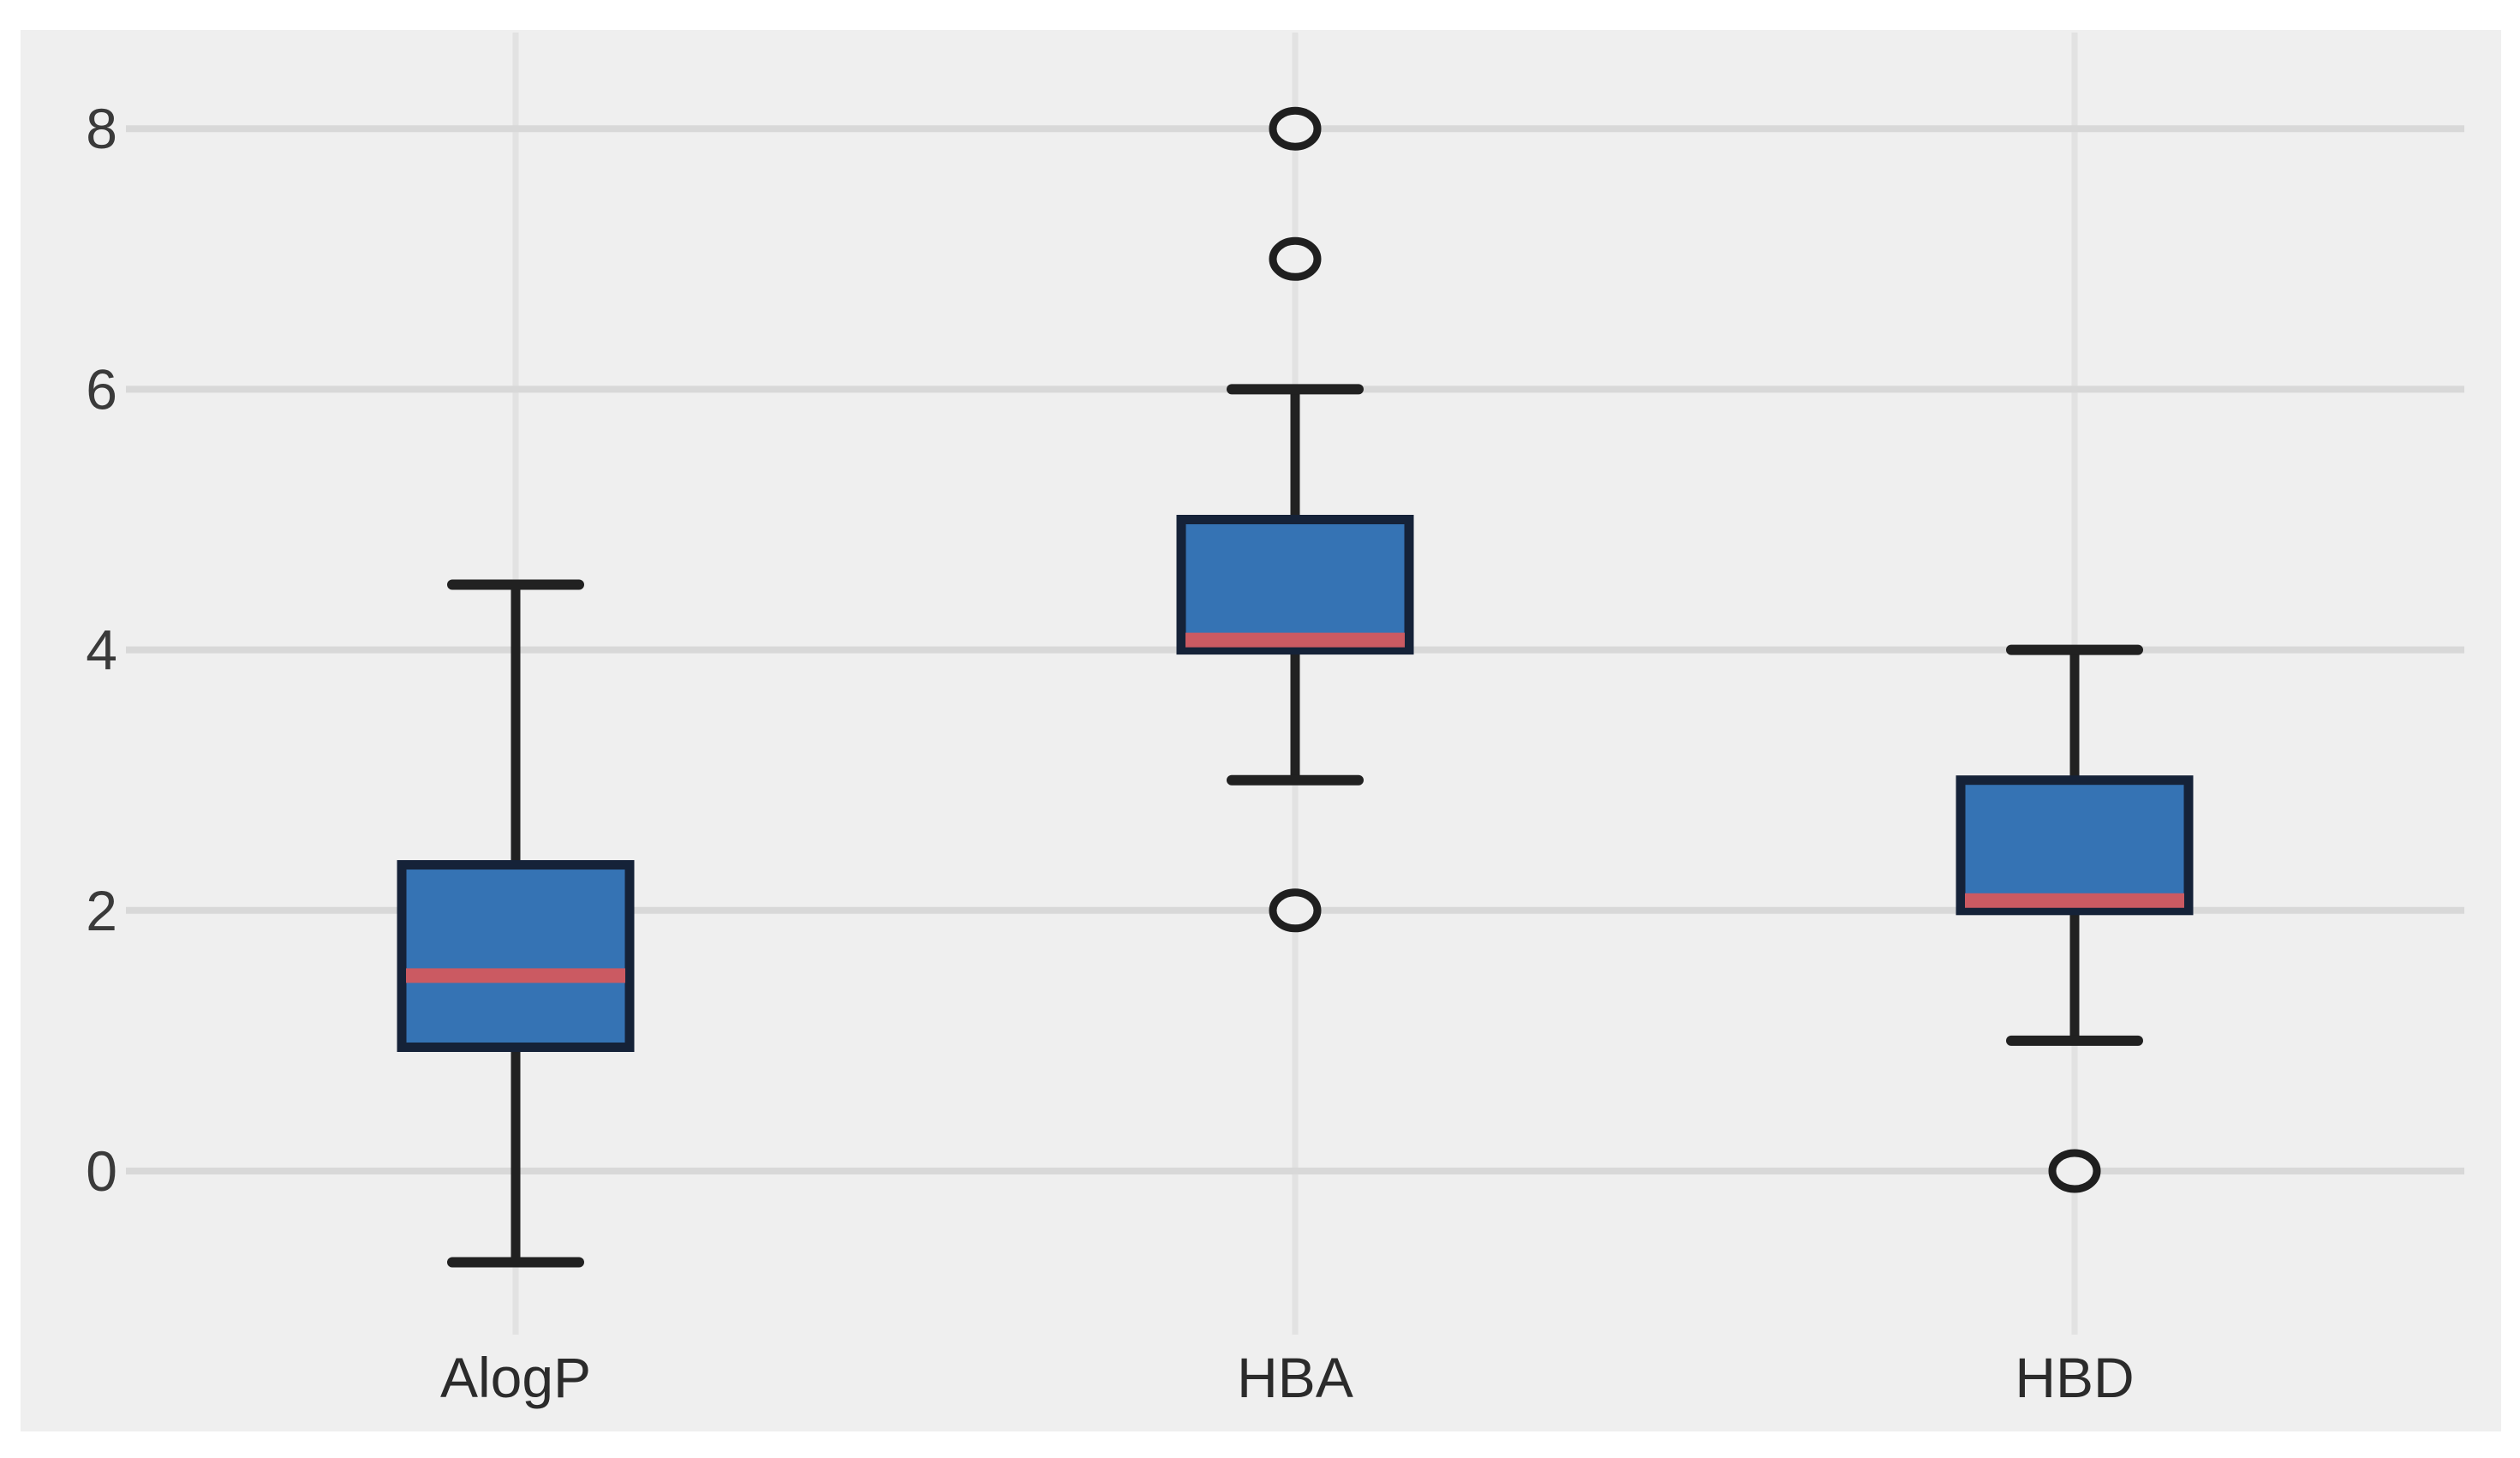 The height and width of the screenshot is (1458, 2520). Describe the element at coordinates (2075, 846) in the screenshot. I see `box-HBD` at that location.